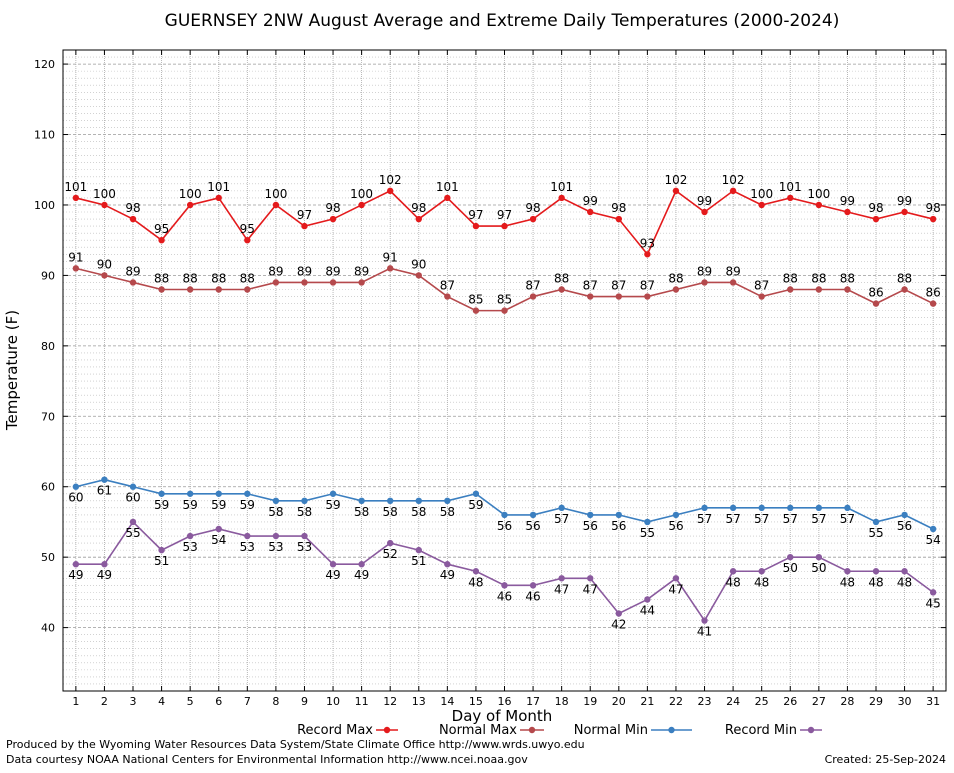  I want to click on data-label-normal-min: 55, so click(875, 533).